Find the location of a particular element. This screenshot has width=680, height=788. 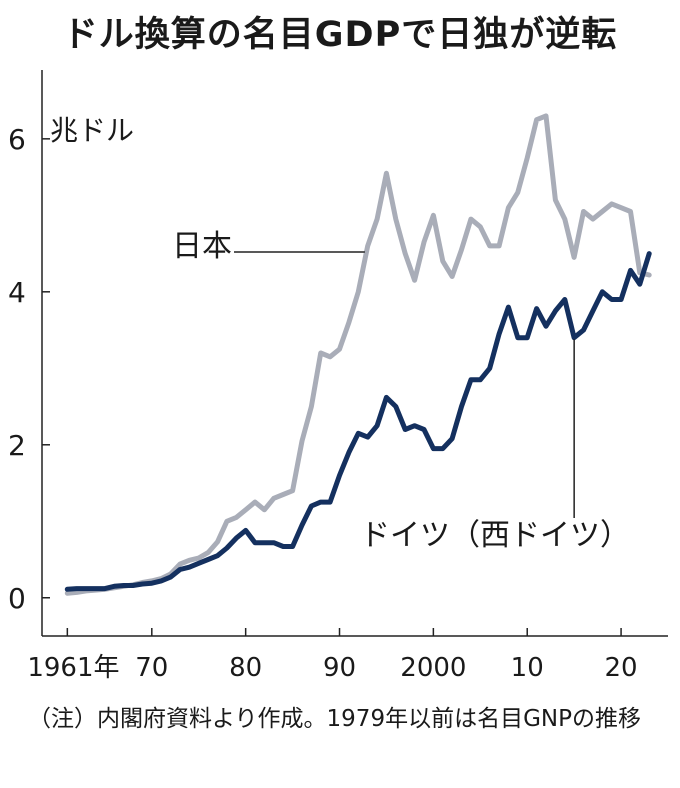

x-tick-label: 80 is located at coordinates (245, 668).